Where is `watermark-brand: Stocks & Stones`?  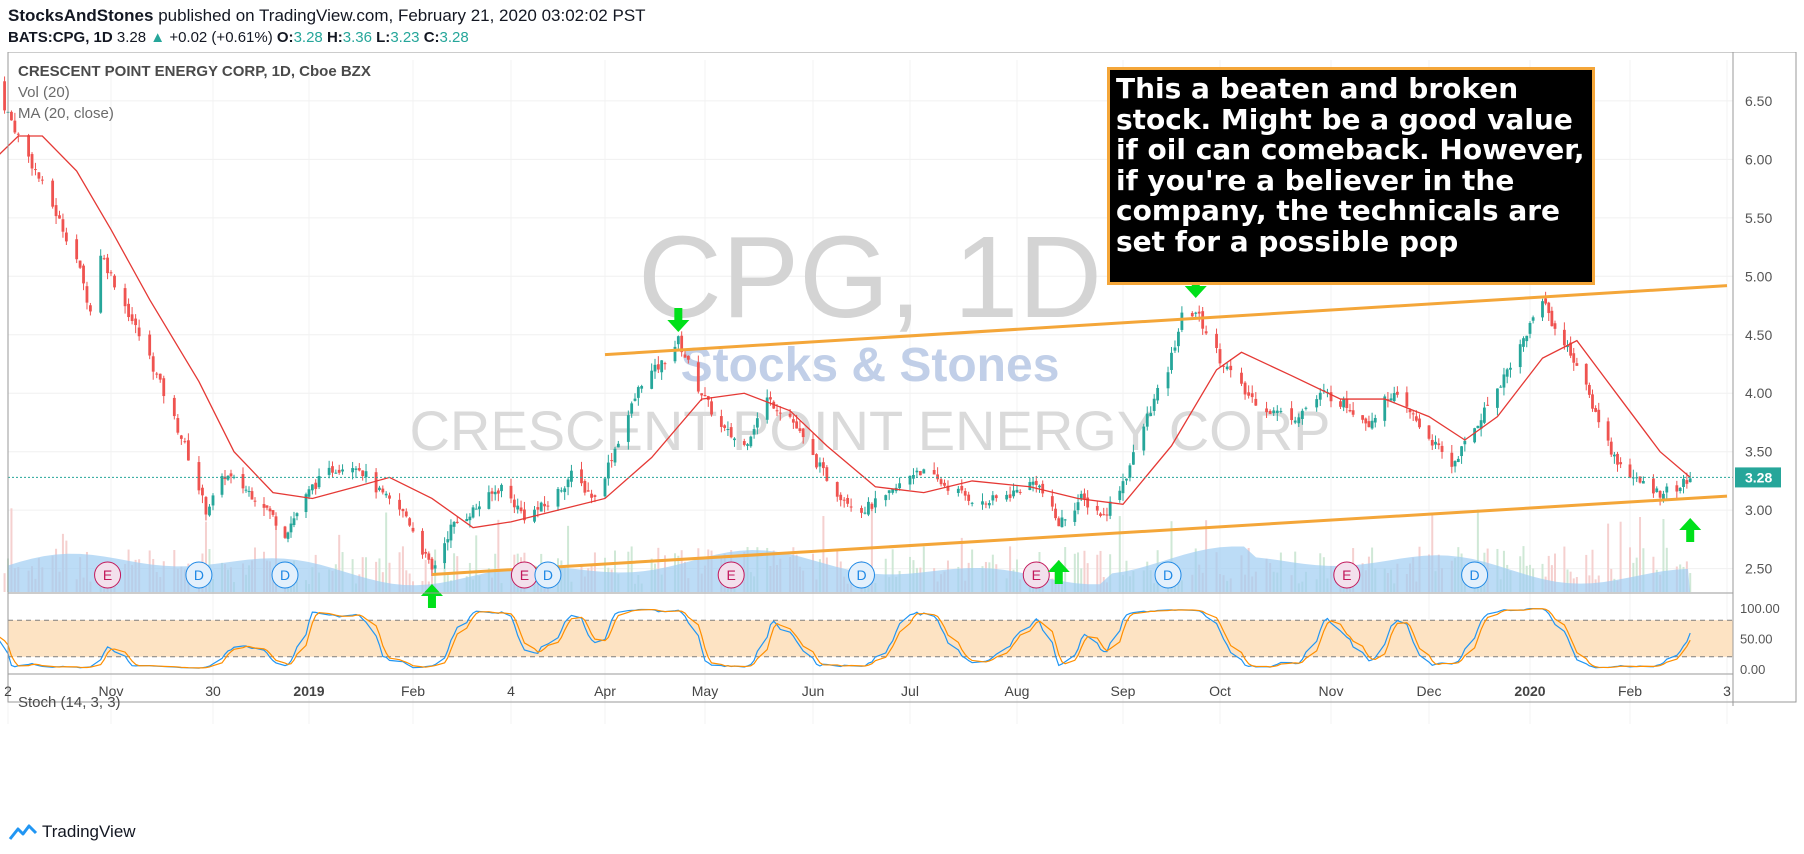
watermark-brand: Stocks & Stones is located at coordinates (870, 365).